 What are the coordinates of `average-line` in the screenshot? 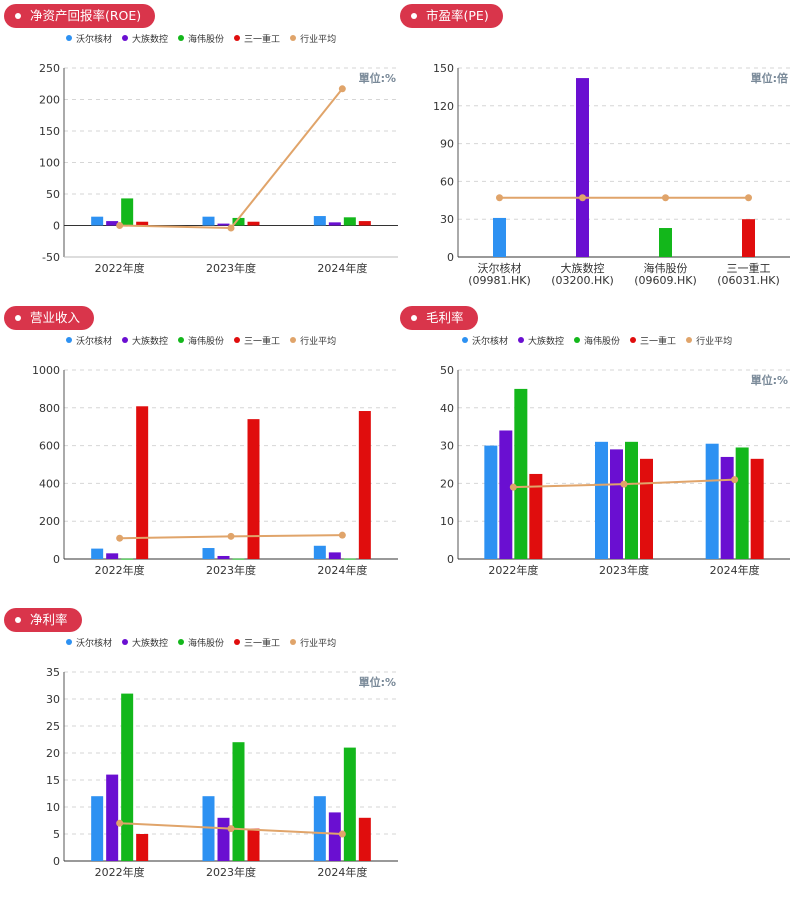 It's located at (231, 159).